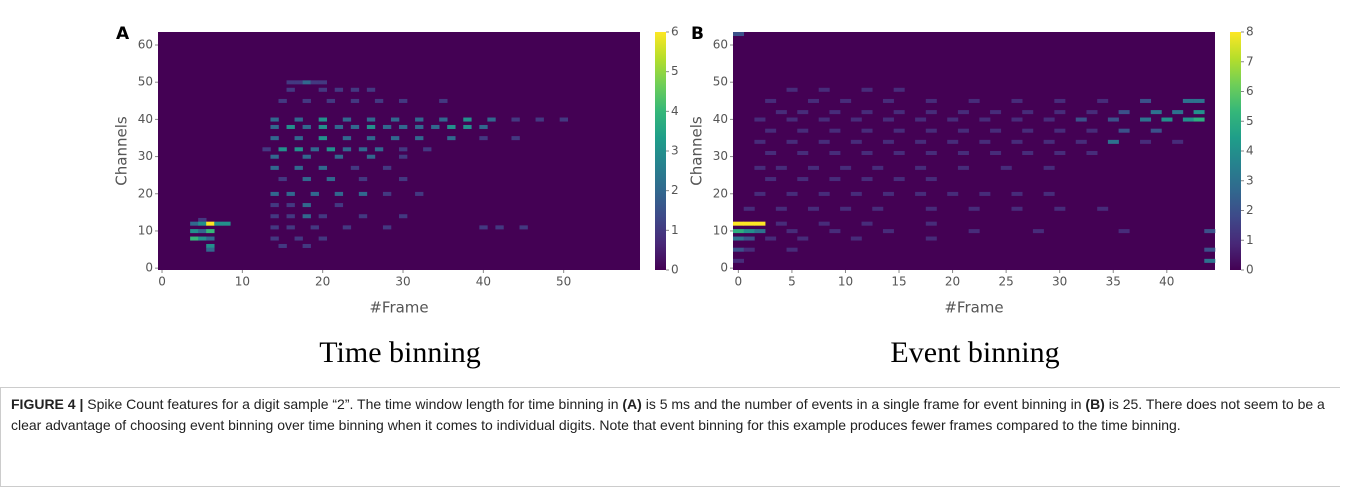 The width and height of the screenshot is (1360, 490). I want to click on caption-label: FIGURE 4 |, so click(47, 404).